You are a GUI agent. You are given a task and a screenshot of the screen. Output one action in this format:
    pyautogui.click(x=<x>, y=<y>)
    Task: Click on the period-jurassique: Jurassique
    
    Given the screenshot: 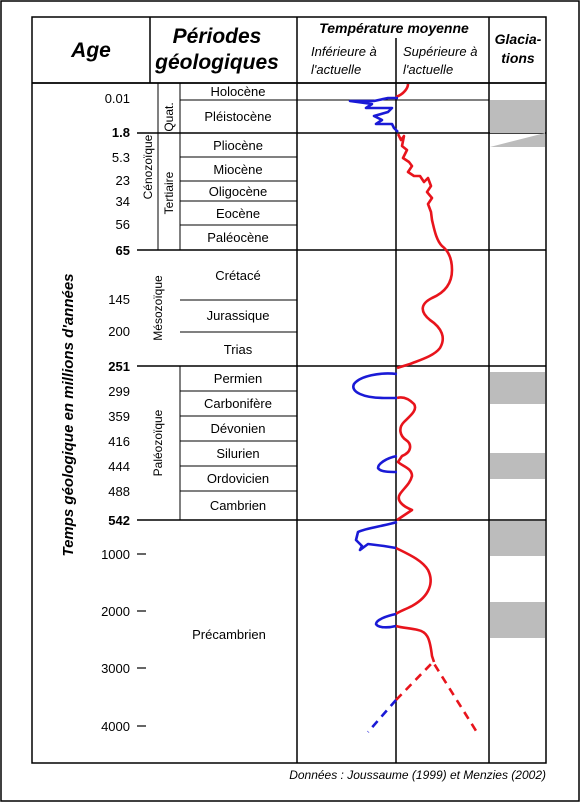 What is the action you would take?
    pyautogui.click(x=238, y=315)
    